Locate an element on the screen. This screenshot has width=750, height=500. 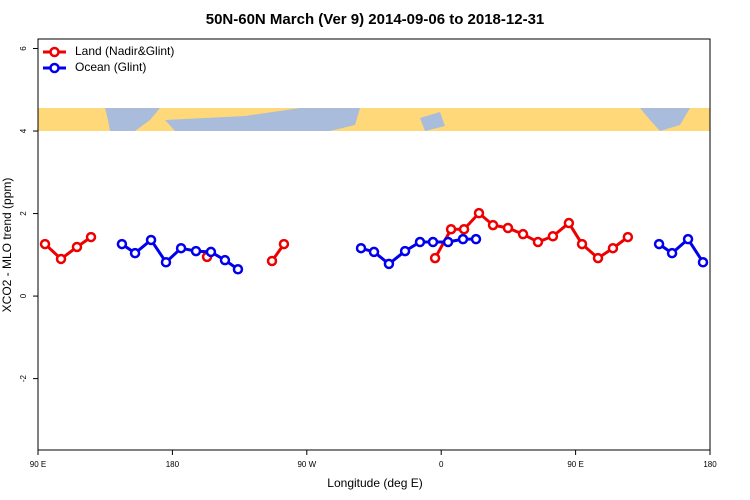
legend-label: Ocean (Glint) is located at coordinates (110, 67).